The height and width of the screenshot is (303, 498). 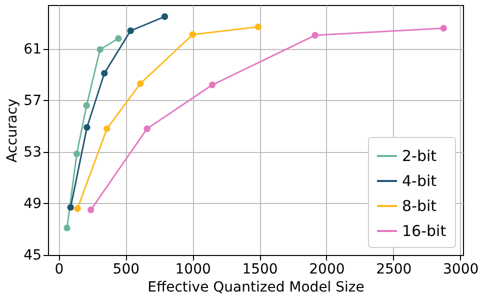 I want to click on y-axis-title: Accuracy, so click(x=12, y=130).